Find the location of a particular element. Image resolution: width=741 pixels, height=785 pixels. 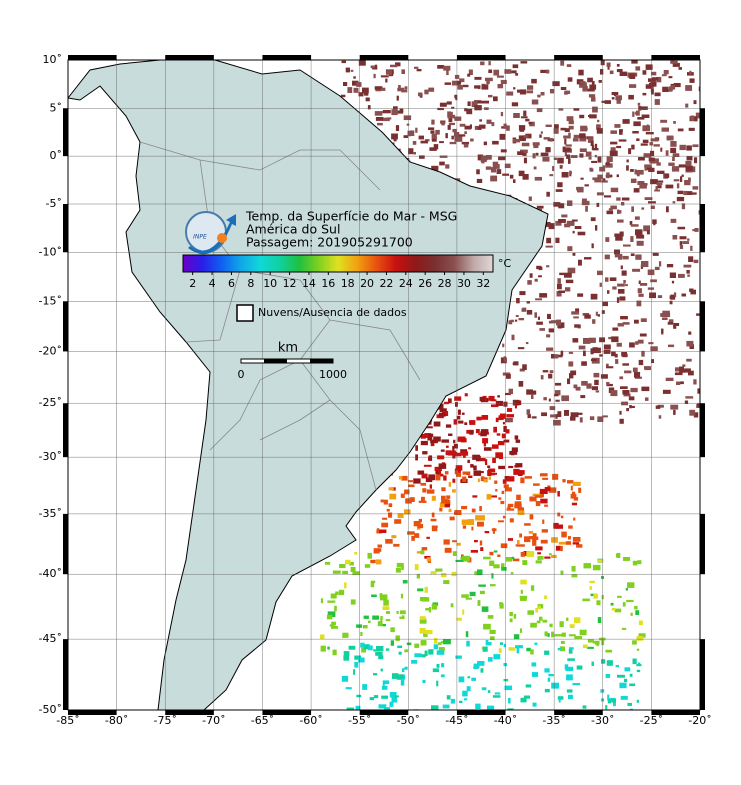

y-tick-label: -25˚ is located at coordinates (50, 402).